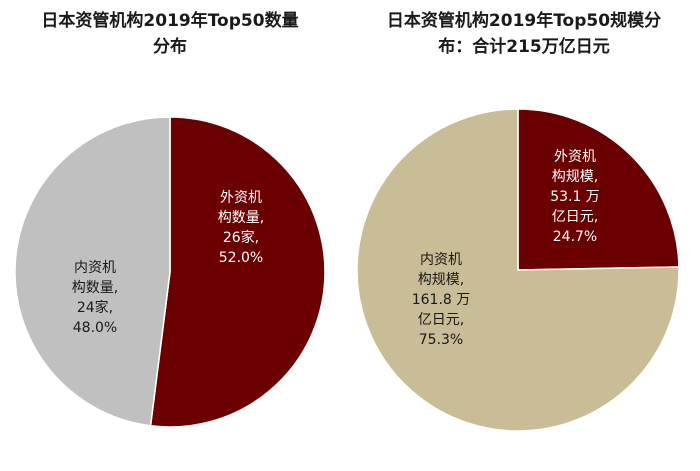 Image resolution: width=700 pixels, height=471 pixels. I want to click on chart1-slice-2-label-line-2: 构数量,, so click(95, 288).